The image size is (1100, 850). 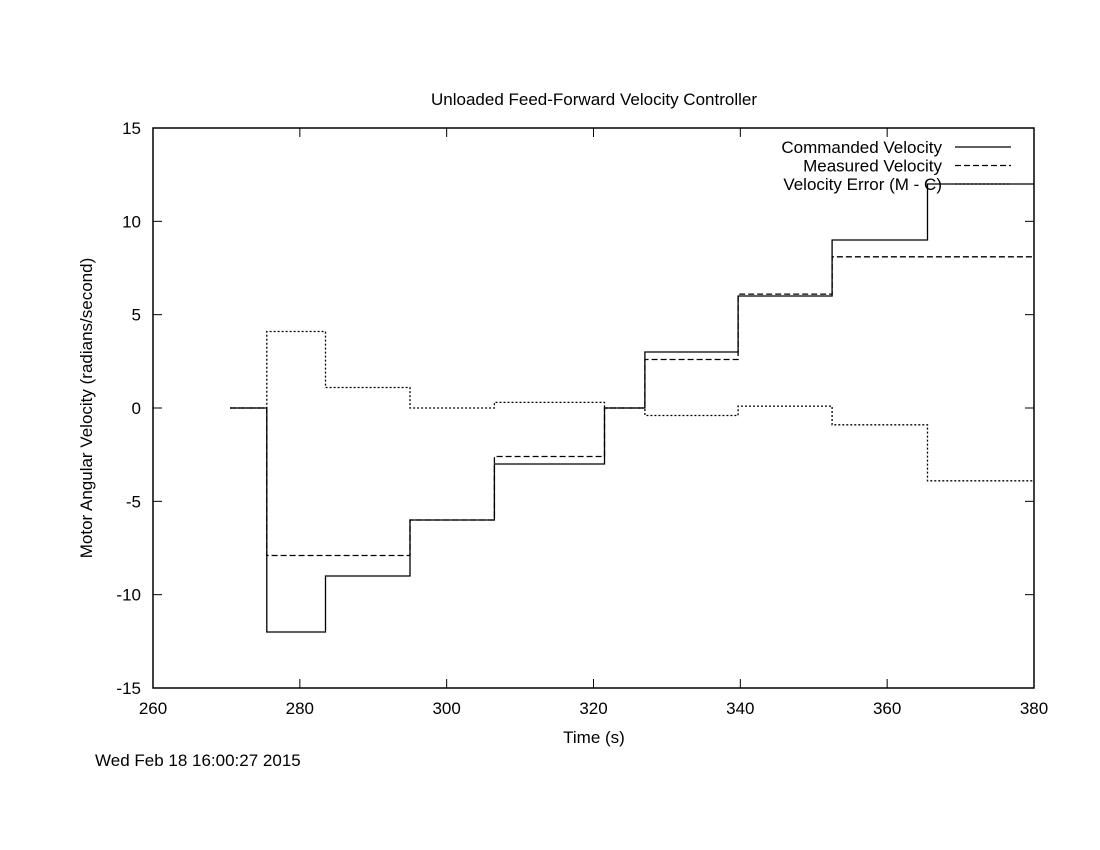 What do you see at coordinates (153, 708) in the screenshot?
I see `x-tick-label: 260` at bounding box center [153, 708].